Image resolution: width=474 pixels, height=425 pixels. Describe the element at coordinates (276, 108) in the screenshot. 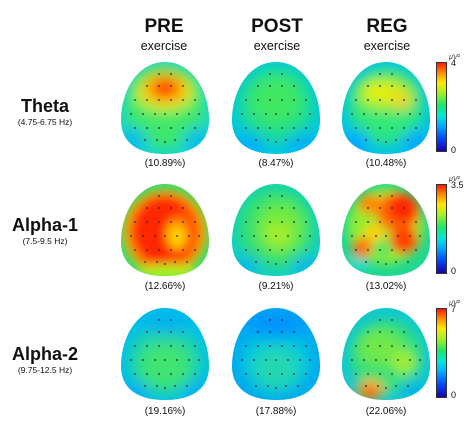

I see `topomap-theta-post` at that location.